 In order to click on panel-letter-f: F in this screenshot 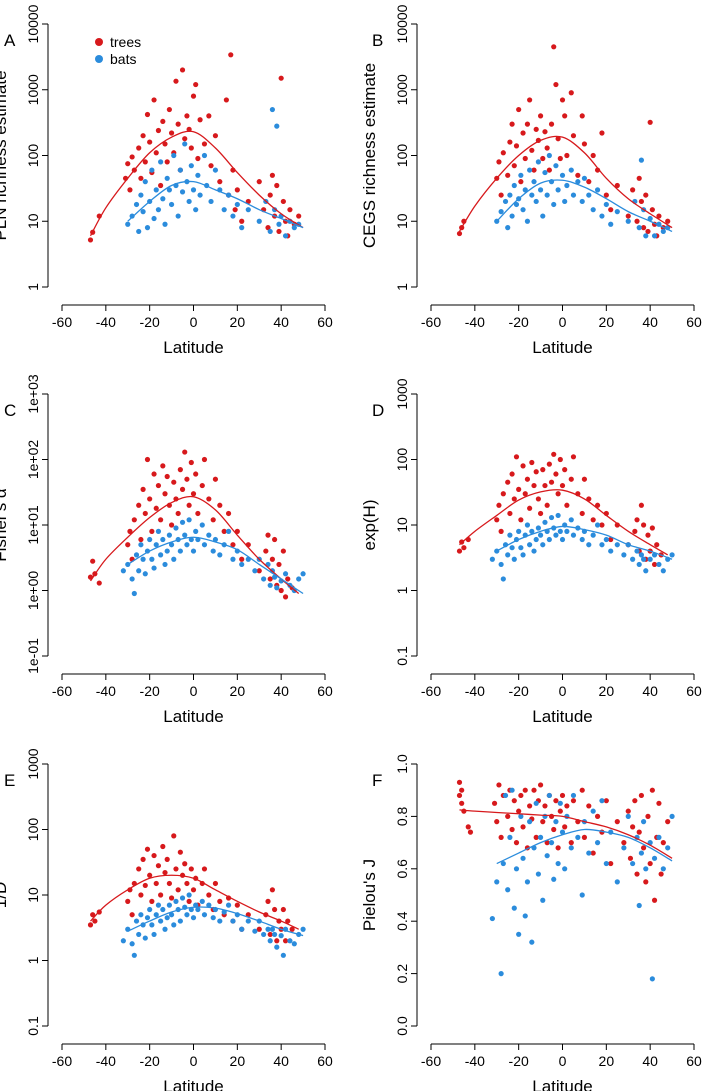, I will do `click(377, 780)`.